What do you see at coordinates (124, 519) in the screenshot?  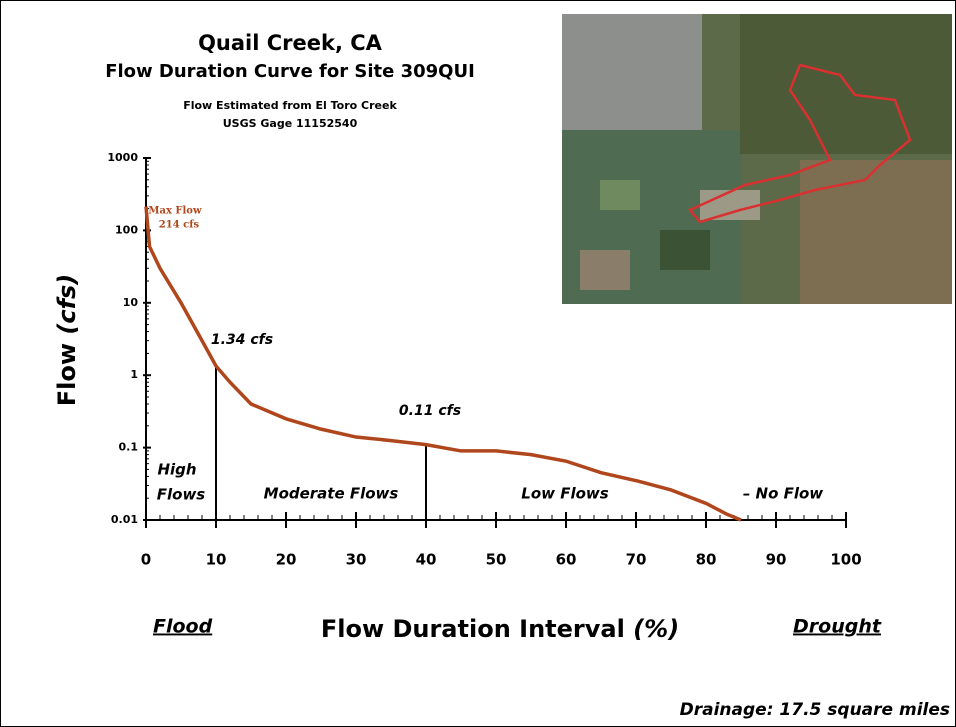 I see `y-tick-label: 0.01` at bounding box center [124, 519].